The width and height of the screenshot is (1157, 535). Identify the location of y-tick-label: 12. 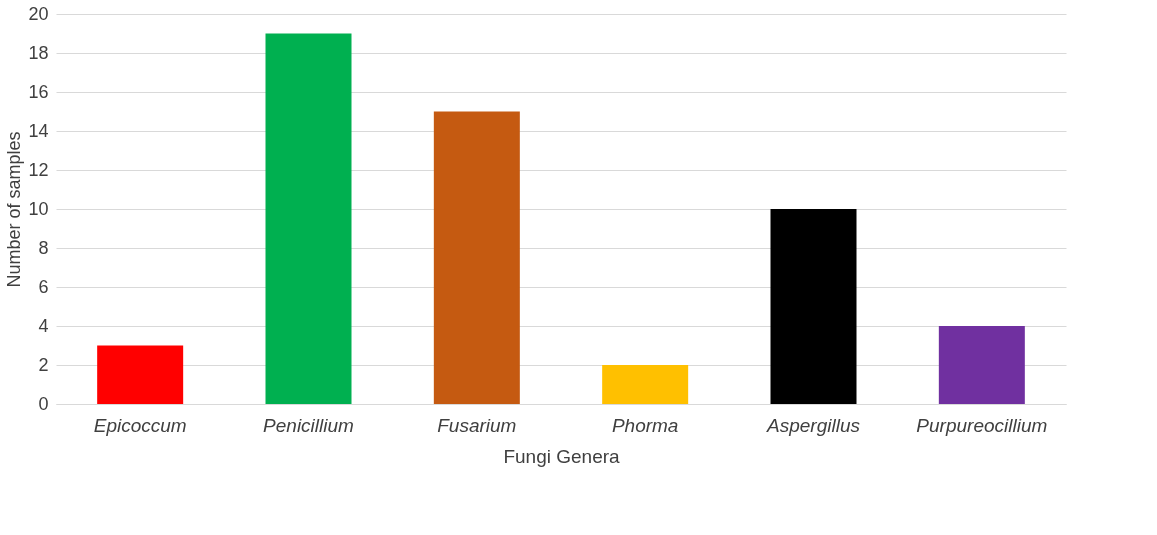
(38, 169).